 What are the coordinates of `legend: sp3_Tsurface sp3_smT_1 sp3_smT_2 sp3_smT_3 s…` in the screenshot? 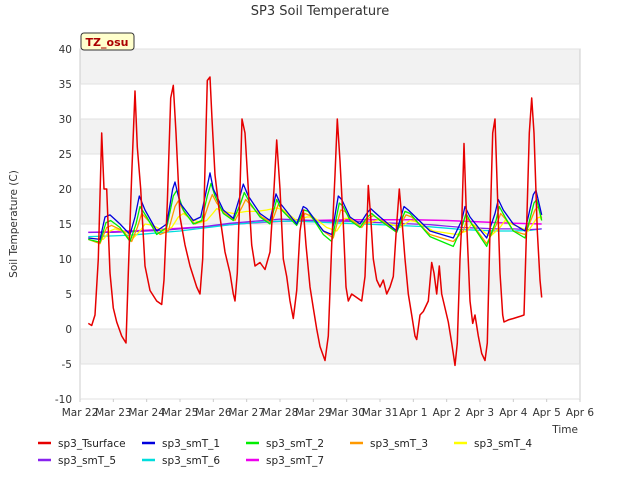 It's located at (285, 452).